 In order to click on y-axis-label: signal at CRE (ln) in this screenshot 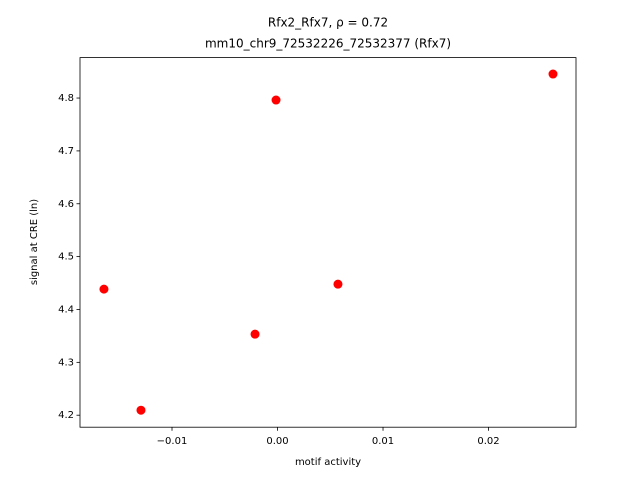, I will do `click(34, 242)`.